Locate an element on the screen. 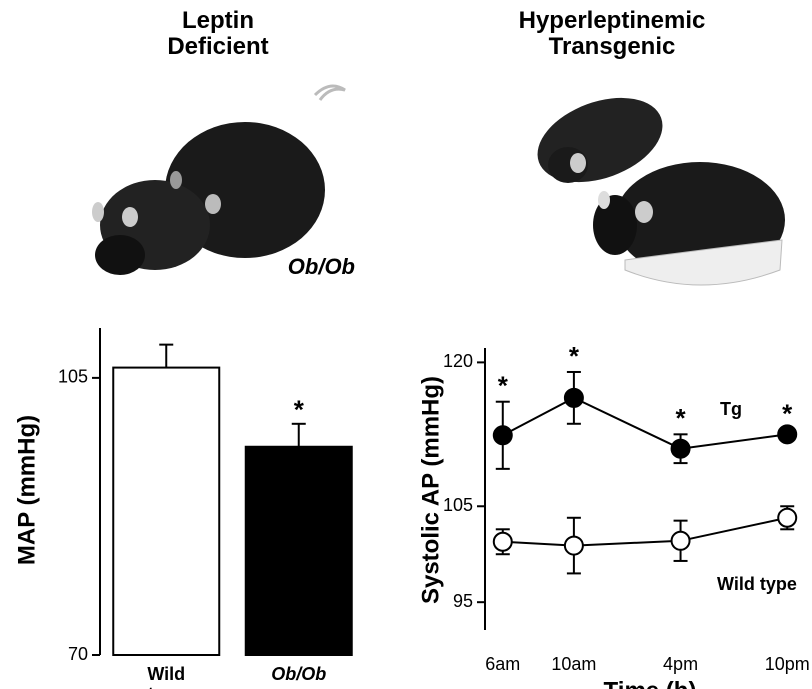  photo-label: Ob/Ob is located at coordinates (321, 266).